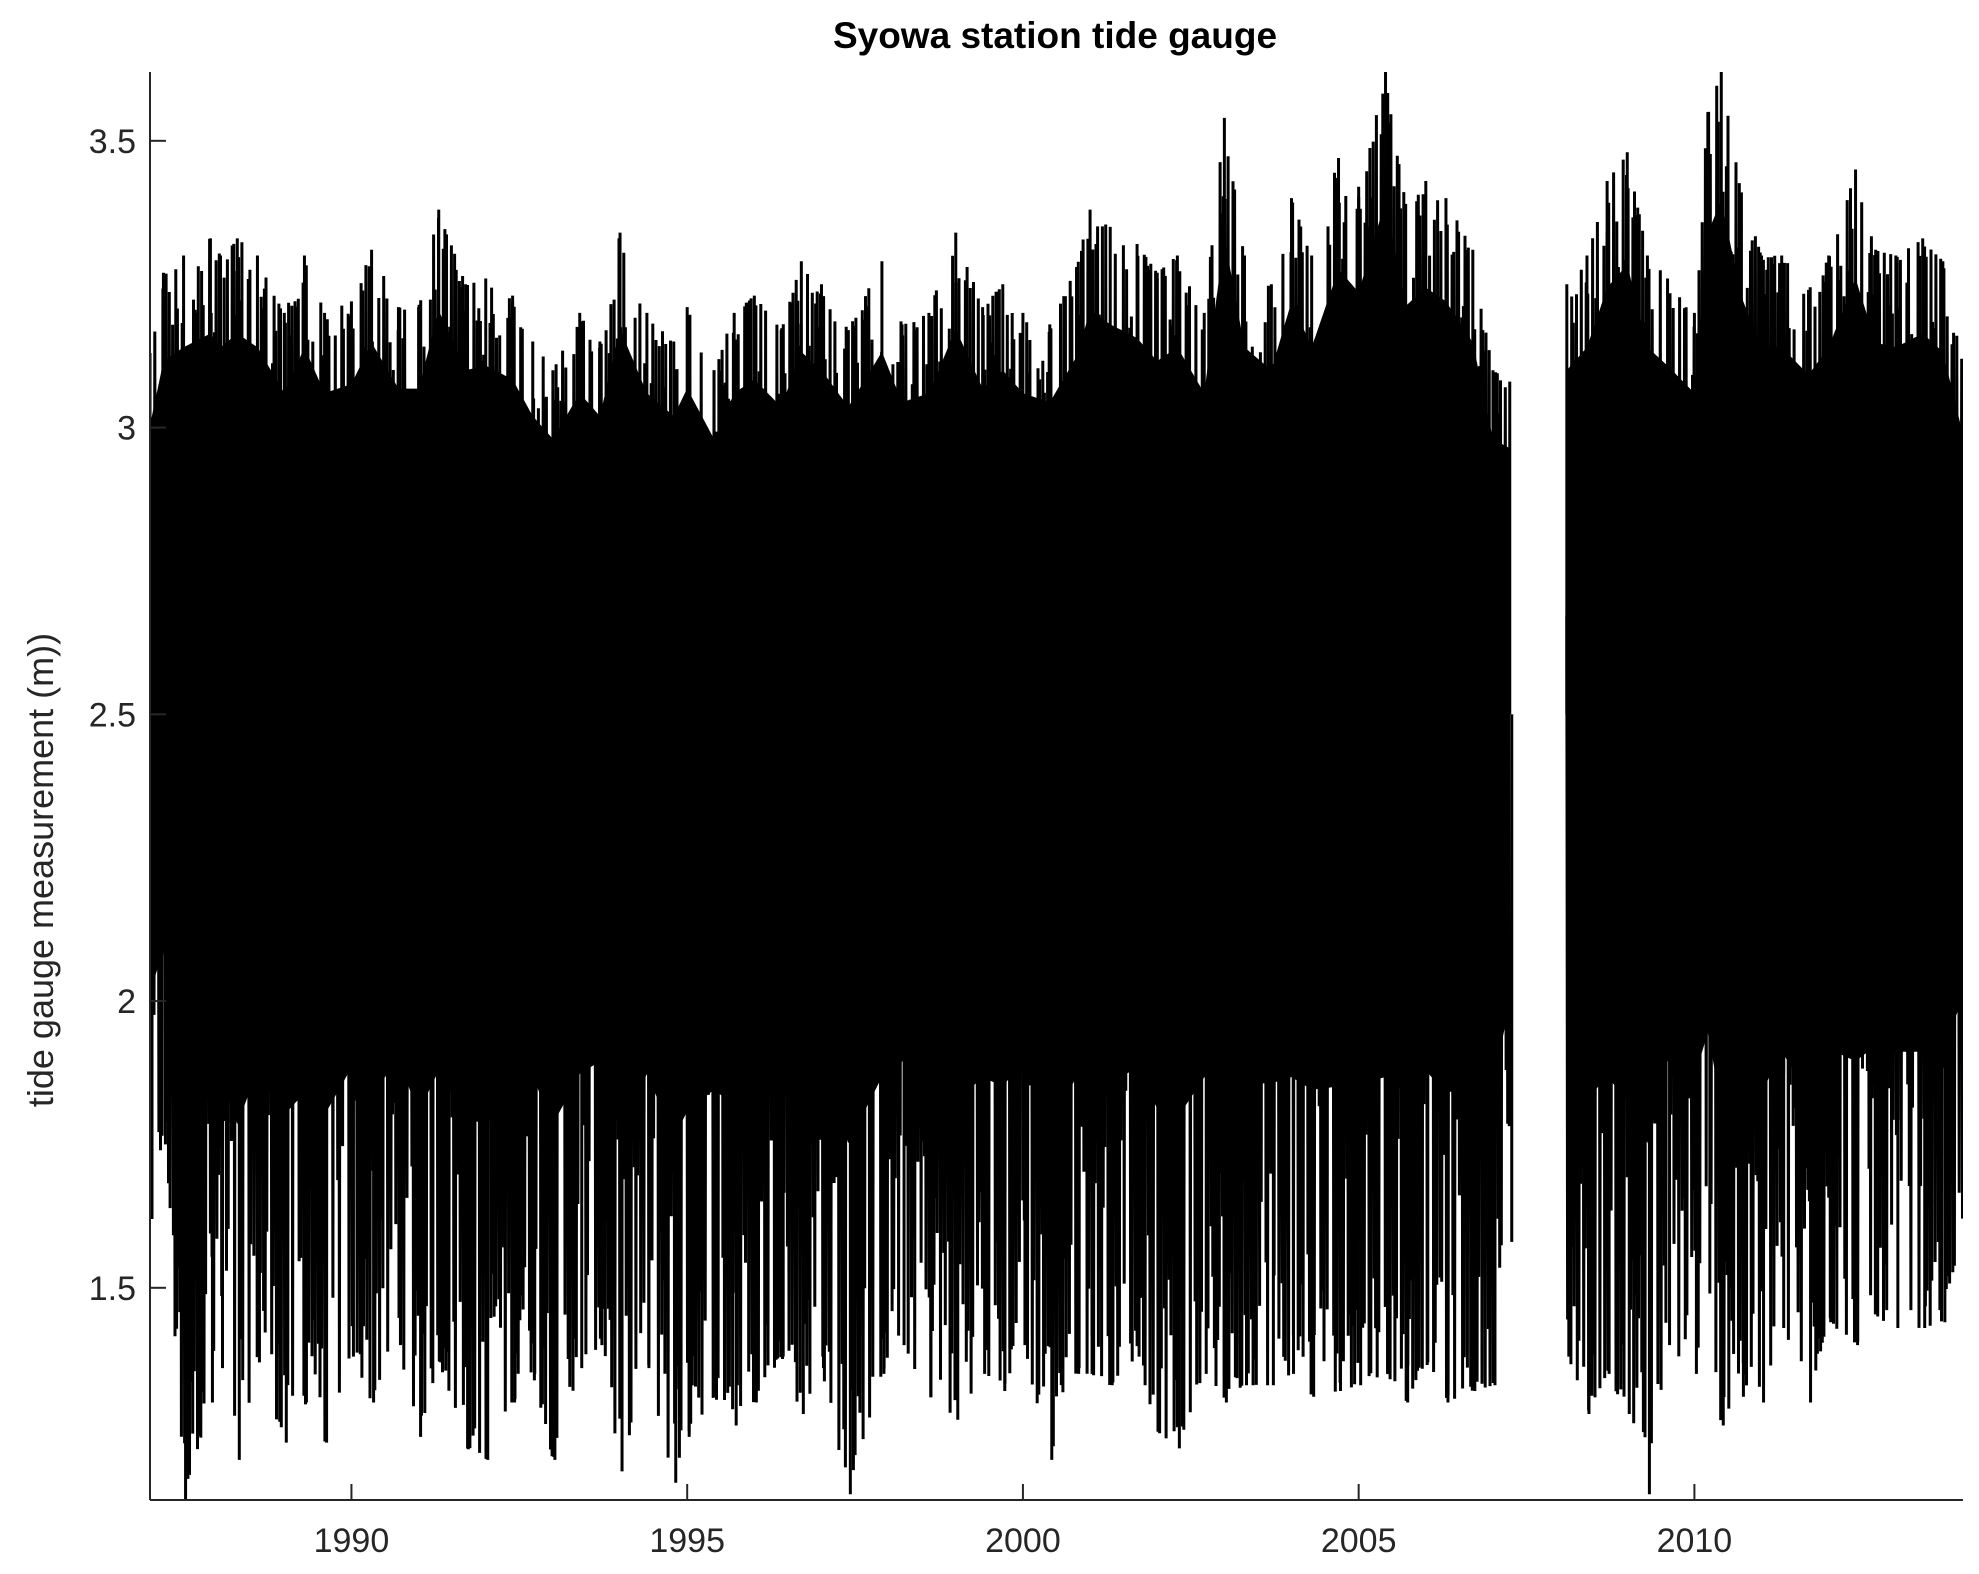  What do you see at coordinates (1023, 1541) in the screenshot?
I see `x-tick-label: 2000` at bounding box center [1023, 1541].